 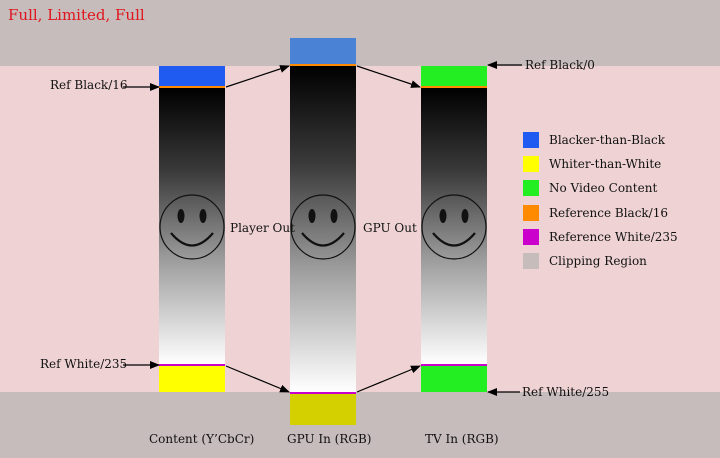 What do you see at coordinates (607, 140) in the screenshot?
I see `legend-label: Blacker-than-Black` at bounding box center [607, 140].